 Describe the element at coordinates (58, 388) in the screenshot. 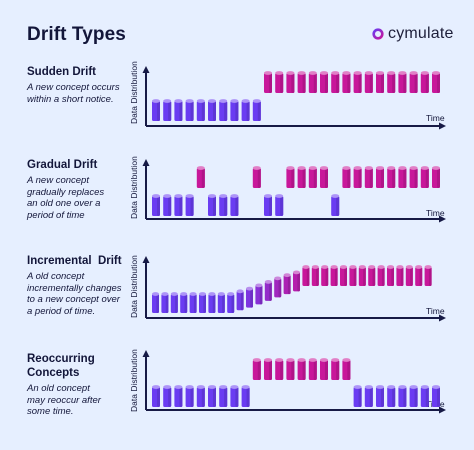

I see `desc-line: An old concept` at that location.